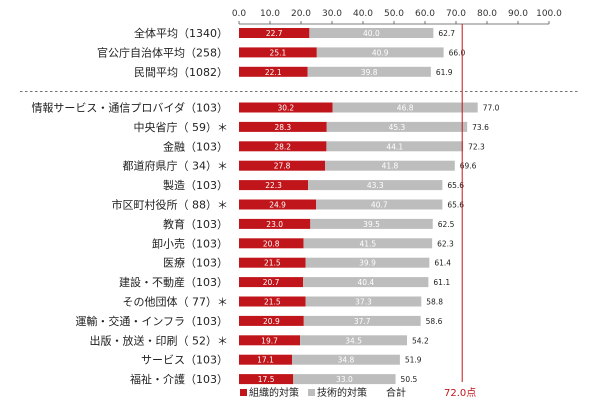 This screenshot has height=410, width=600. Describe the element at coordinates (363, 14) in the screenshot. I see `x-tick-label: 40.0` at that location.